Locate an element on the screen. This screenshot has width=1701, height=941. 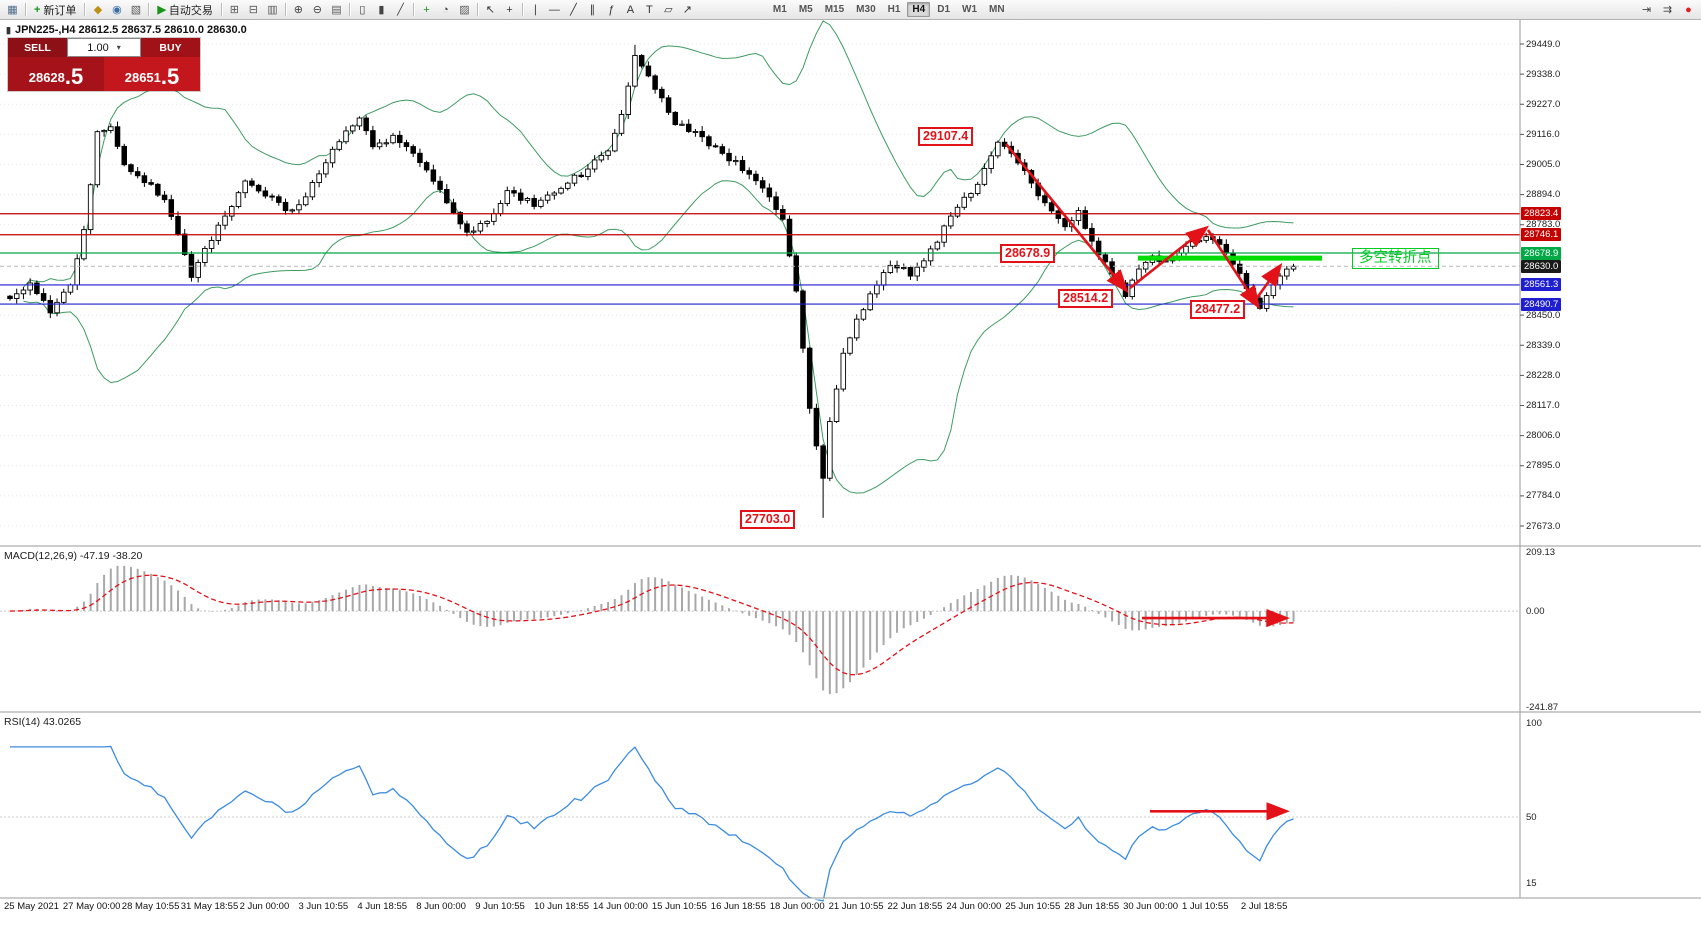
grid-icon: ▤ is located at coordinates (336, 10).